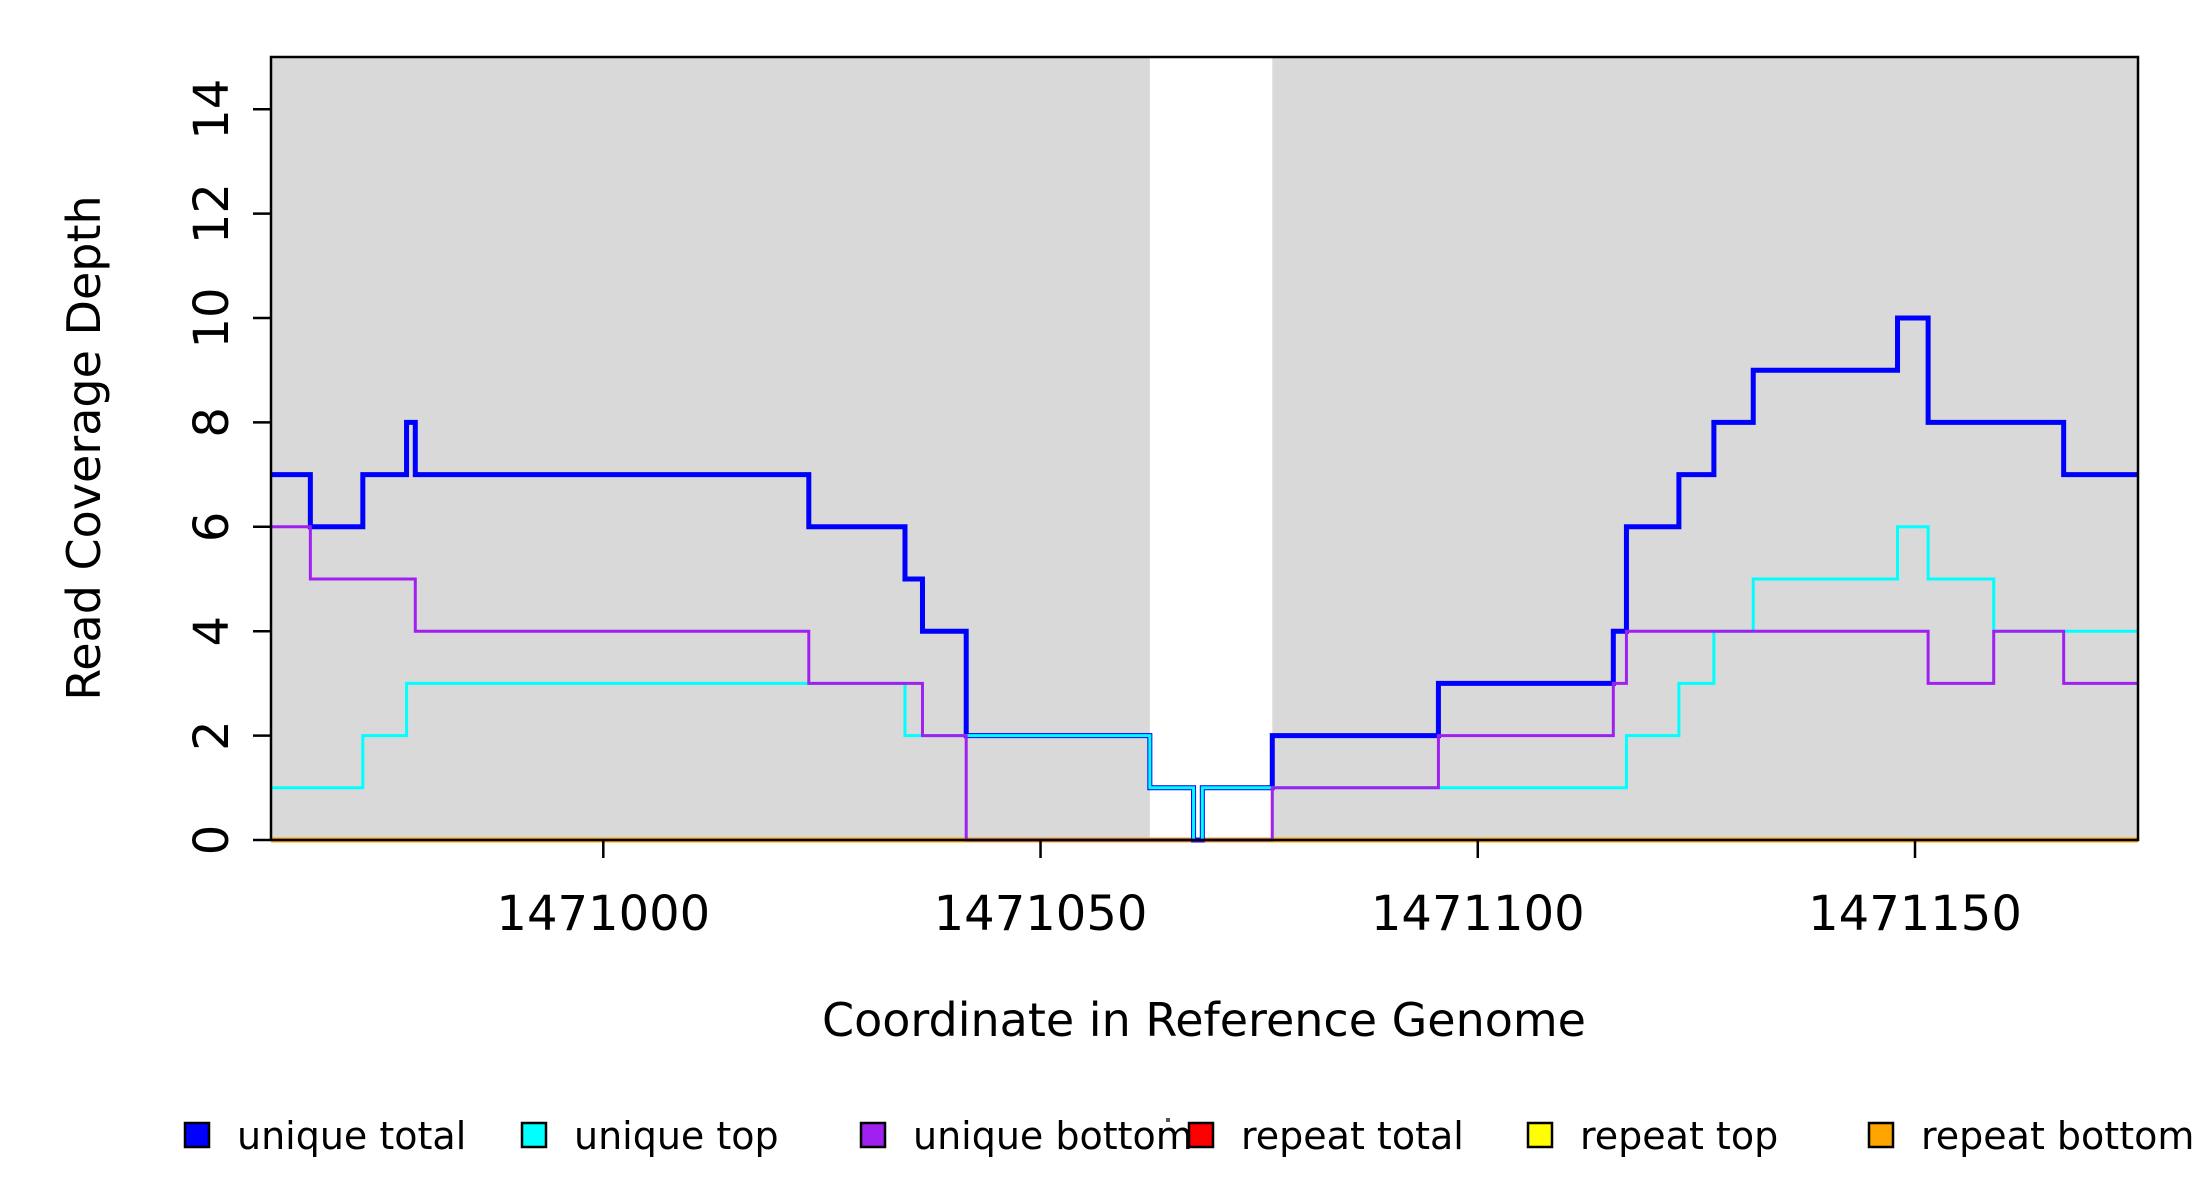 The height and width of the screenshot is (1200, 2200). What do you see at coordinates (212, 527) in the screenshot?
I see `y-axis-tick-label: 6` at bounding box center [212, 527].